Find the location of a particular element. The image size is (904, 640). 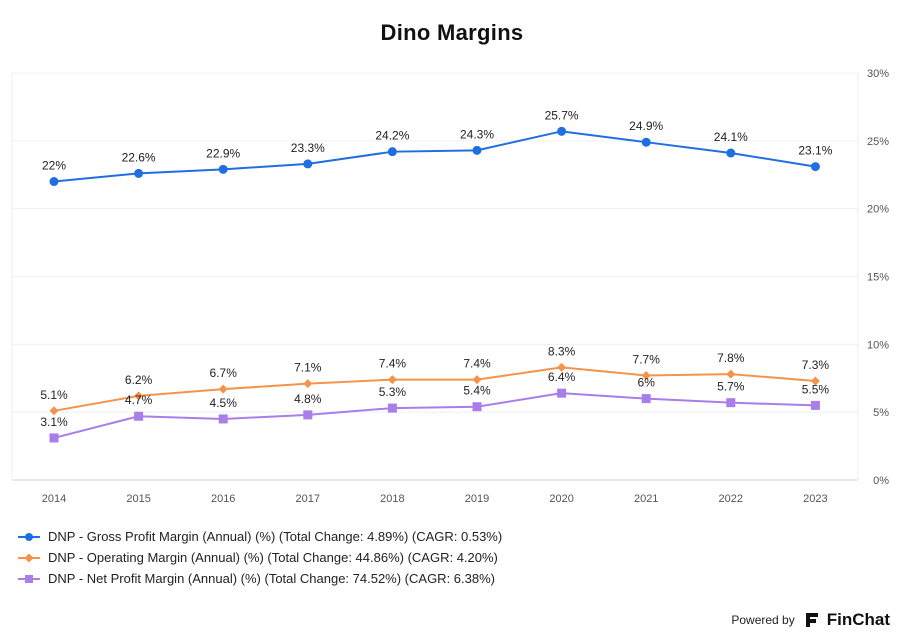

data-label: 25.7% is located at coordinates (562, 115).